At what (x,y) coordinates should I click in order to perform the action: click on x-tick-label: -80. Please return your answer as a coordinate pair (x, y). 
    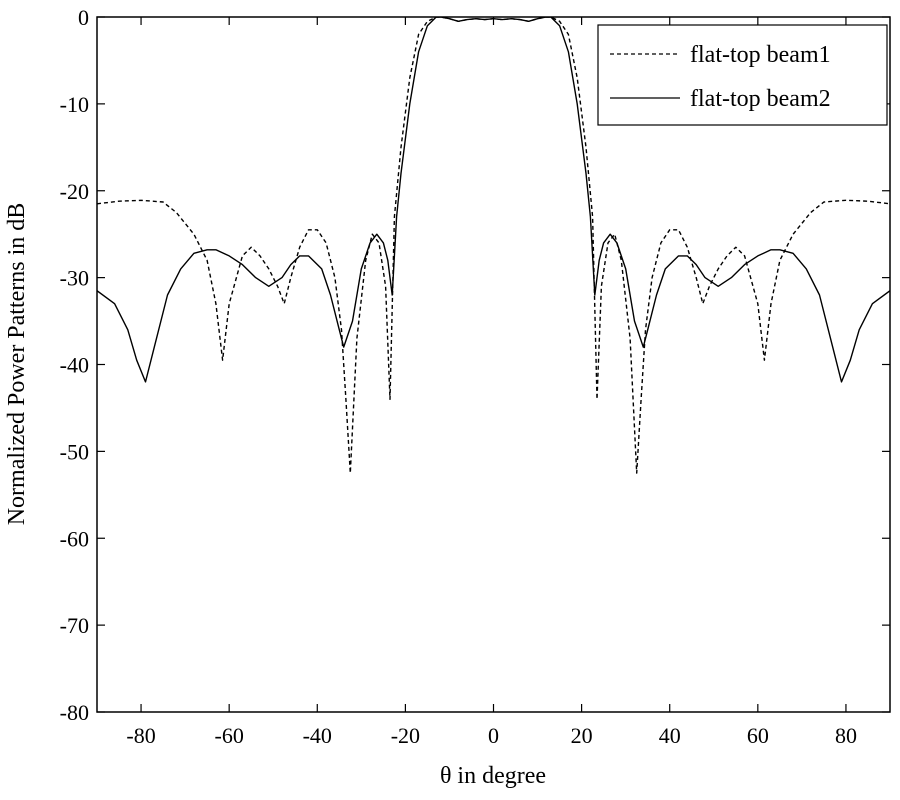
    Looking at the image, I should click on (140, 735).